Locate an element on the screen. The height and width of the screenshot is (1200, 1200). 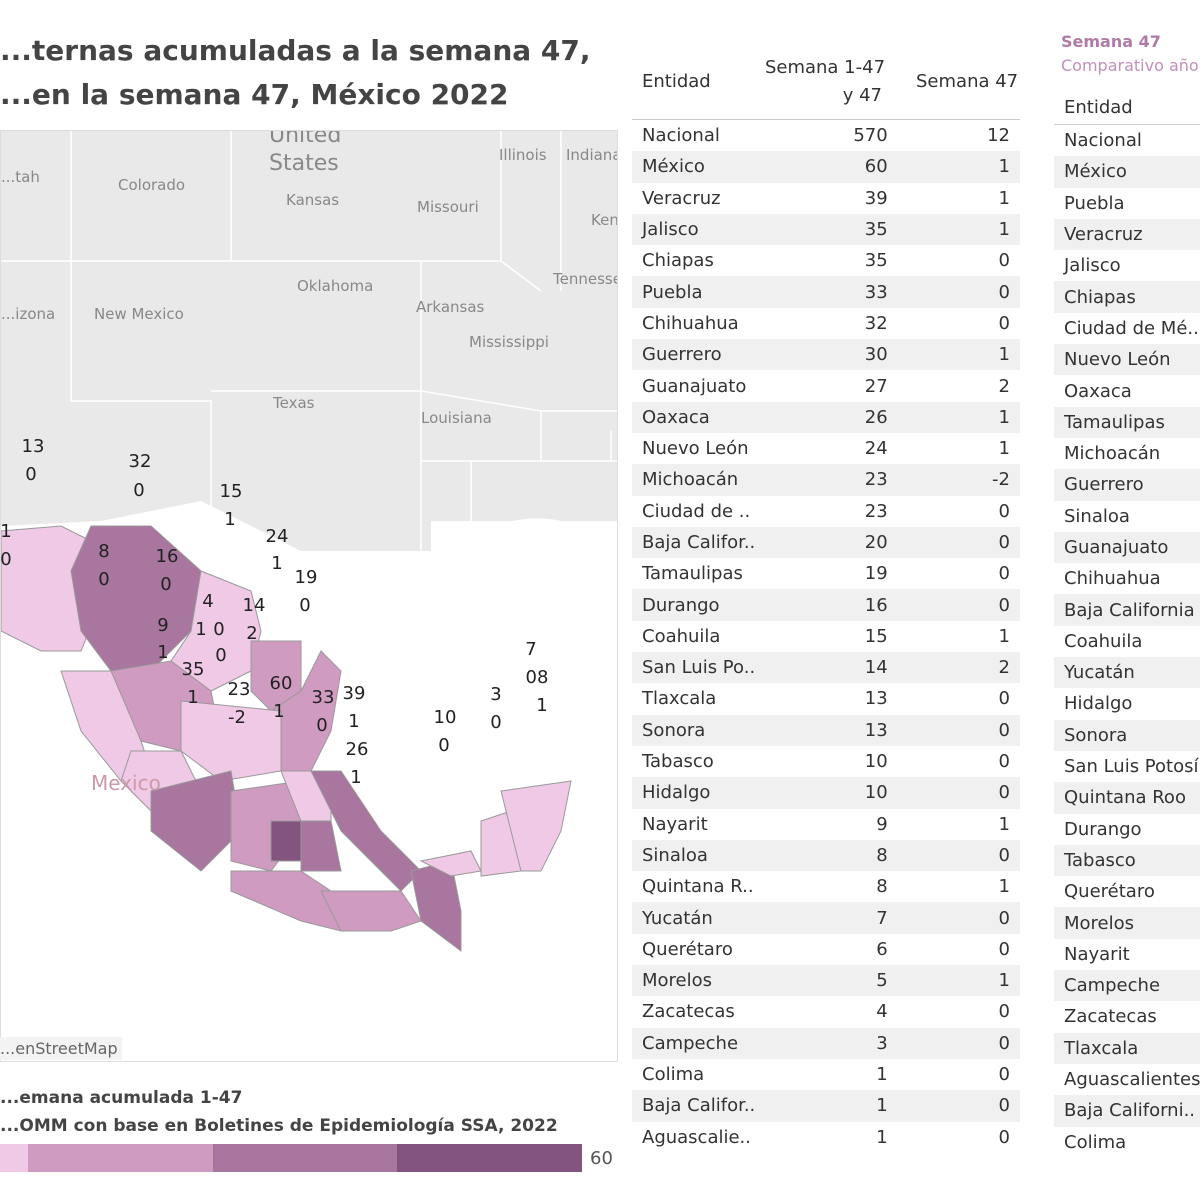
cell-cumulative: 3 is located at coordinates (831, 1043).